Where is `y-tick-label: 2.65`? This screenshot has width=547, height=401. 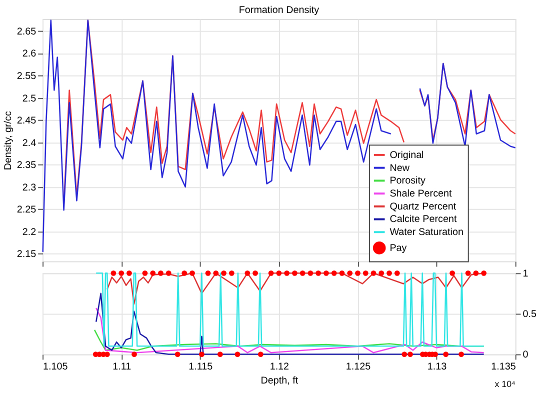 y-tick-label: 2.65 is located at coordinates (26, 32).